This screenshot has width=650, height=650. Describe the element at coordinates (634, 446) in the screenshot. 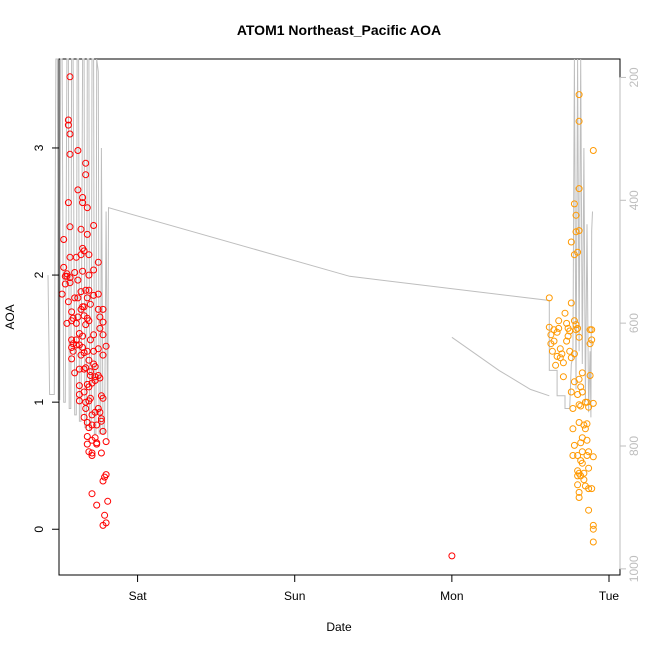

I see `y2-tick-label: 800` at that location.